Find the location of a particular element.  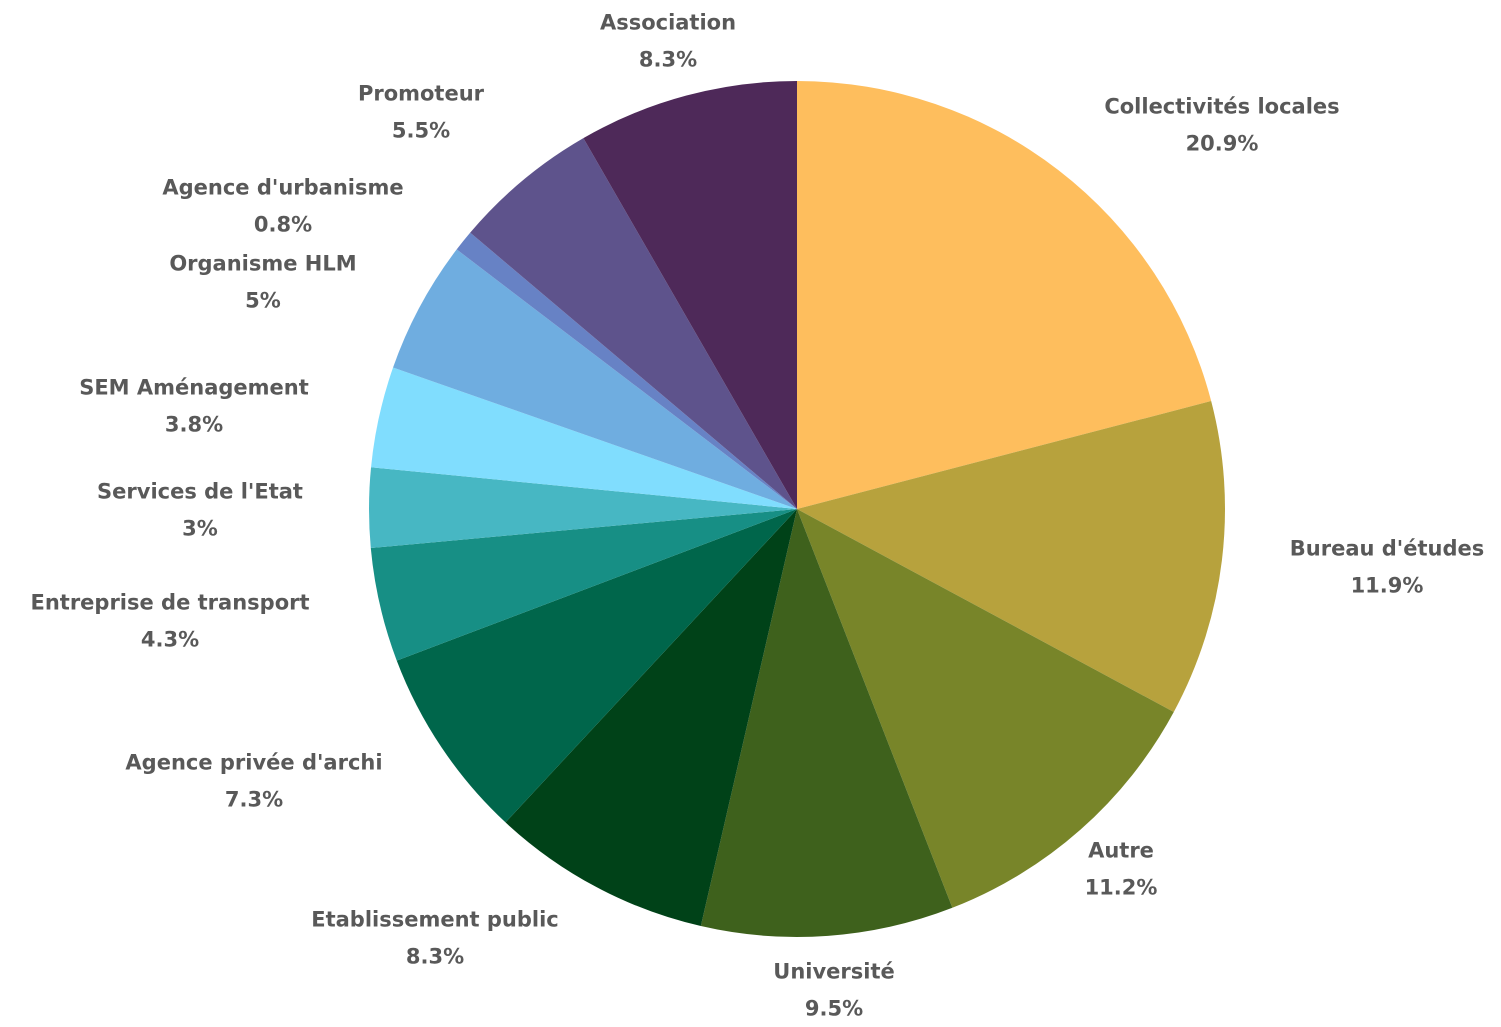

slice-category-label: Services de l'Etat is located at coordinates (200, 492).